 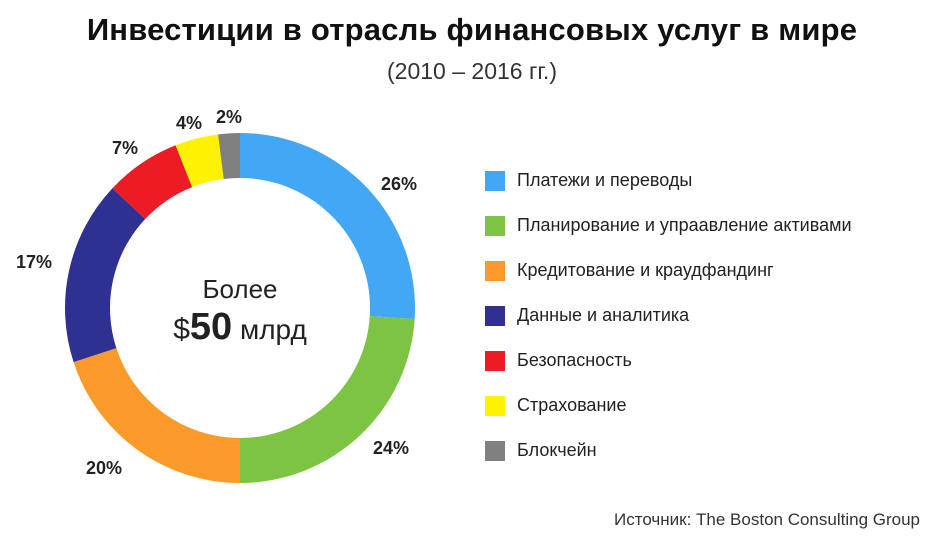 I want to click on donut-slice-lending, so click(x=156, y=415).